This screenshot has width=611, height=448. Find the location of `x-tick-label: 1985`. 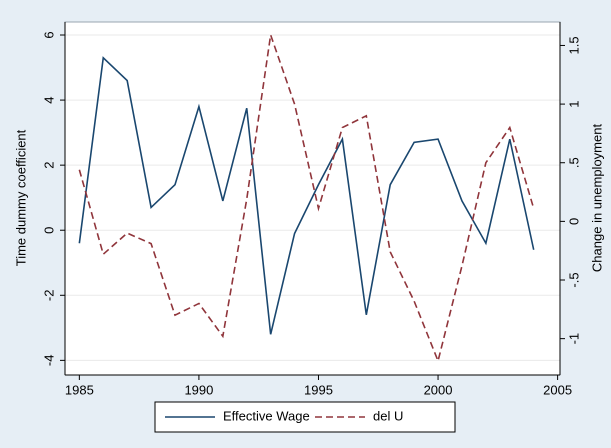

x-tick-label: 1985 is located at coordinates (79, 389).